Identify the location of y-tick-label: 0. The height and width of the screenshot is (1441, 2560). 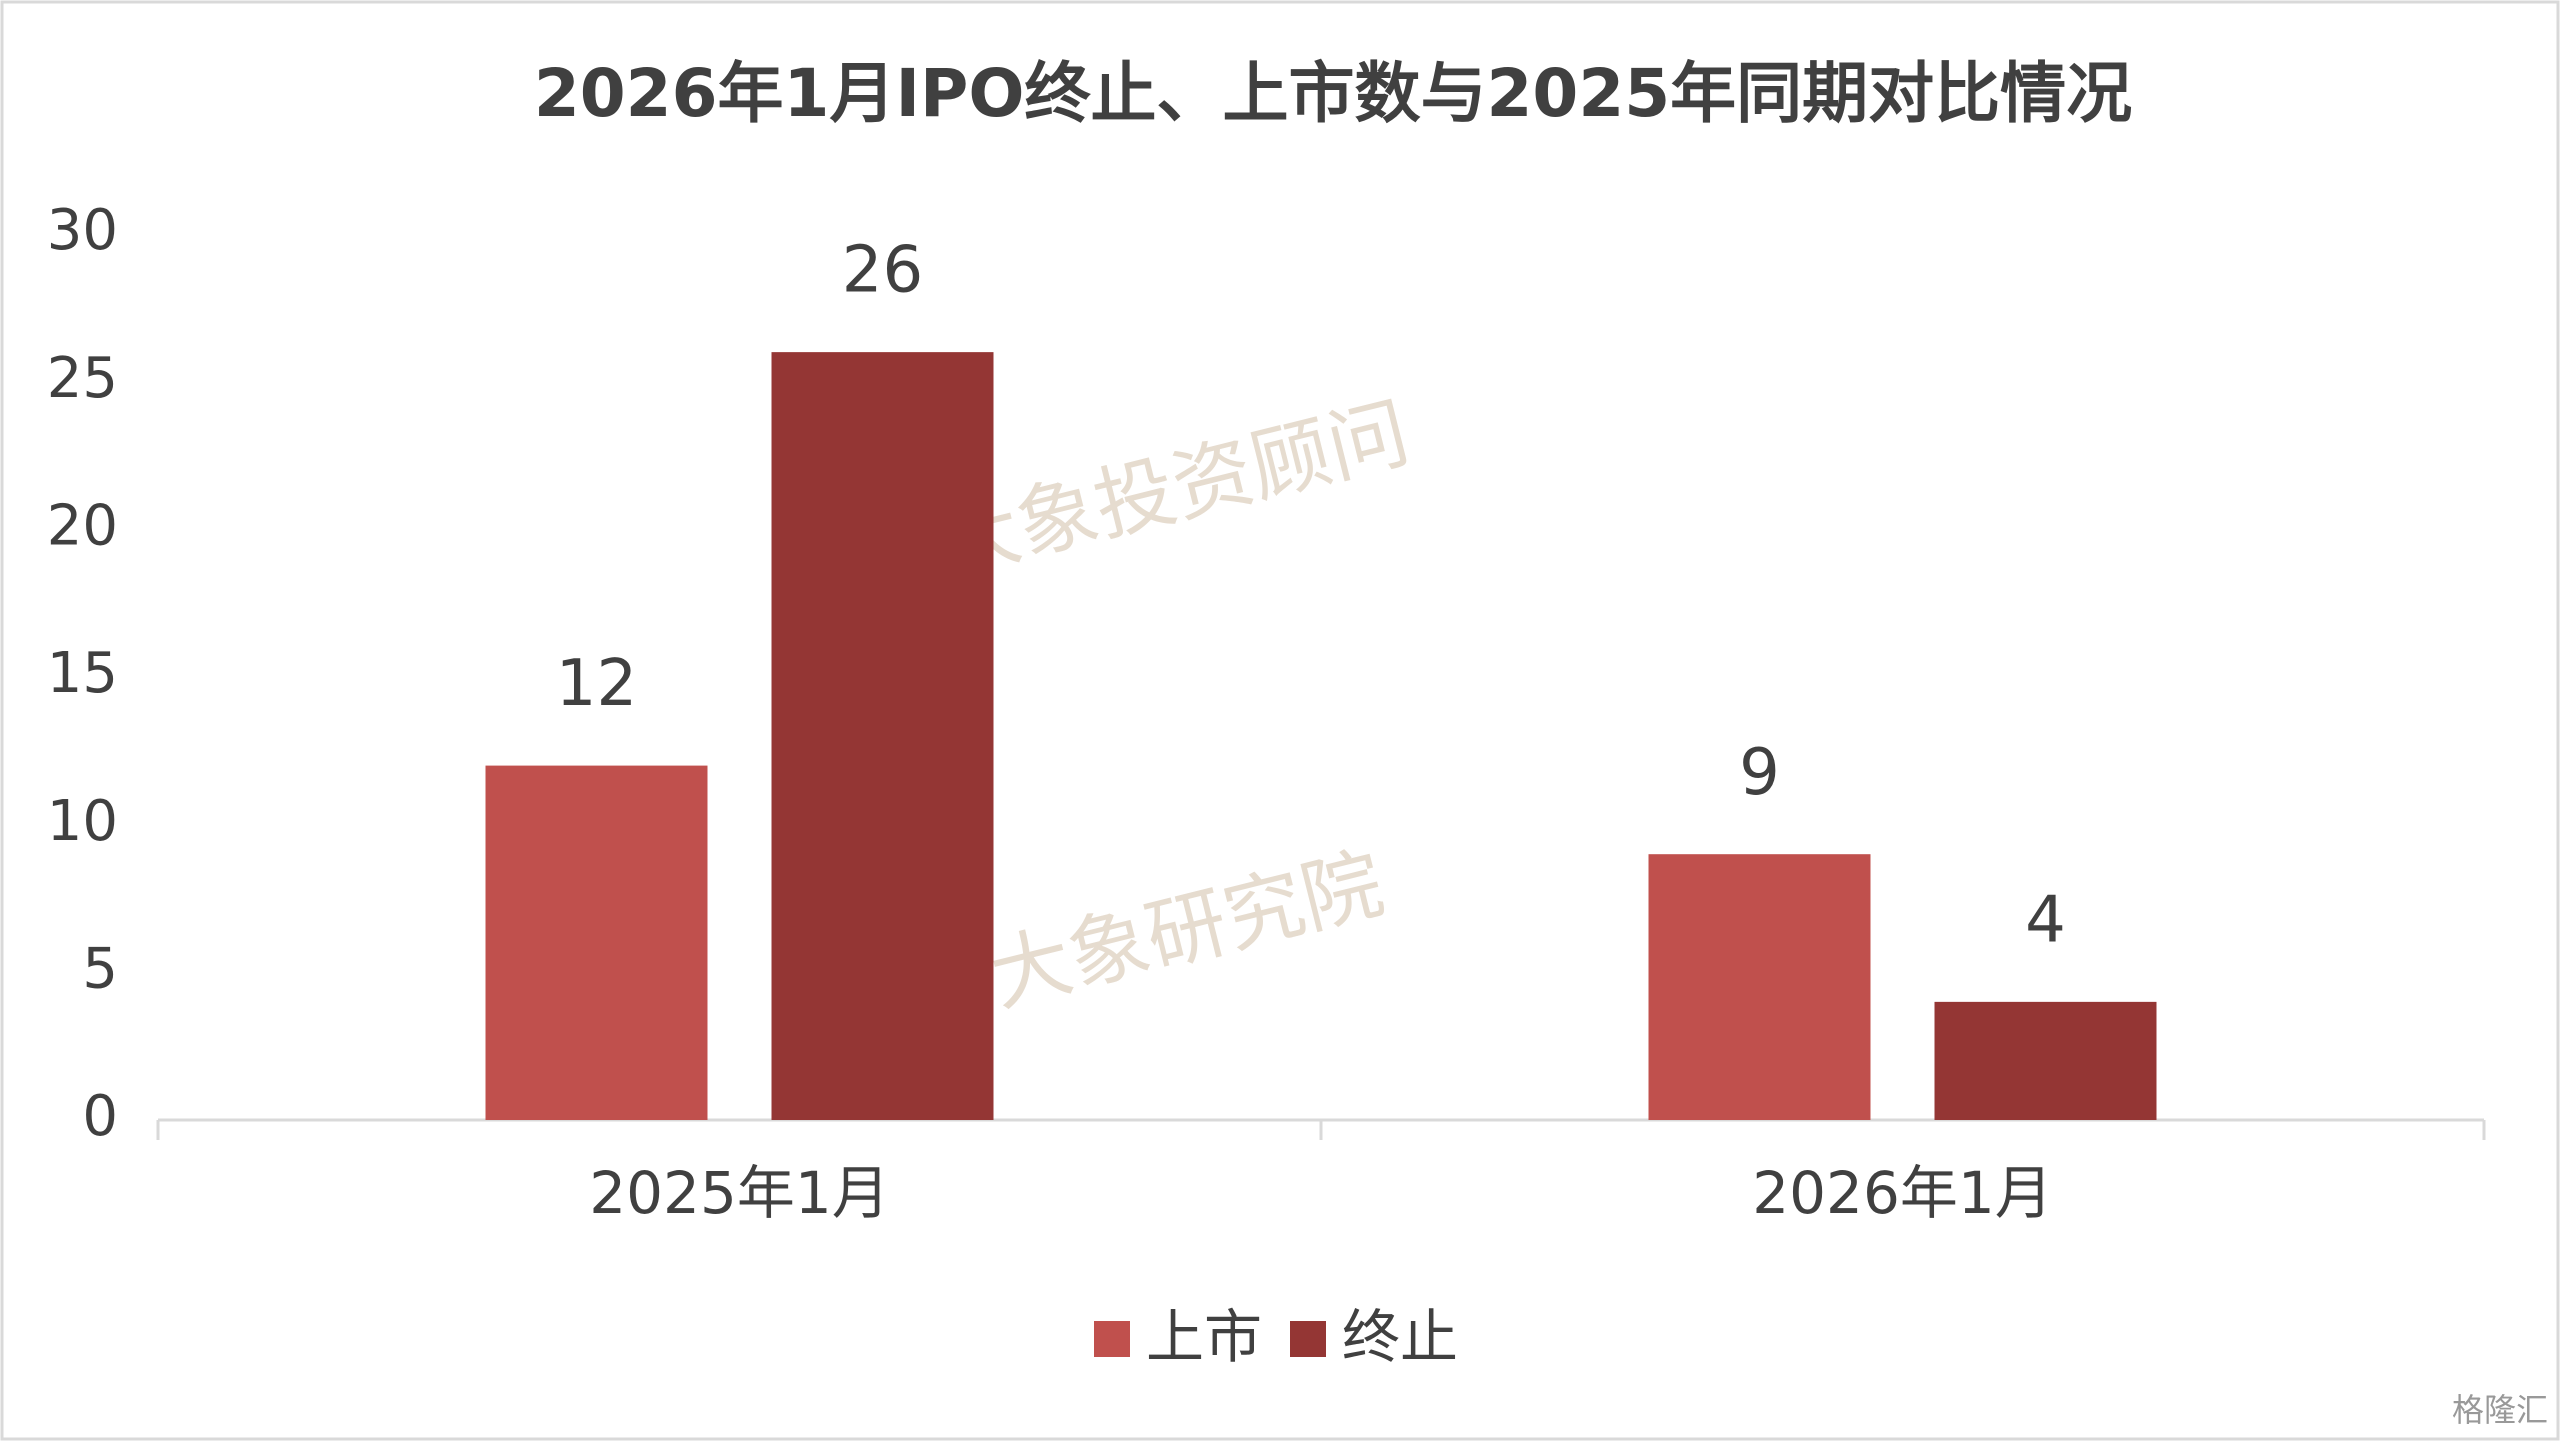
(100, 1116).